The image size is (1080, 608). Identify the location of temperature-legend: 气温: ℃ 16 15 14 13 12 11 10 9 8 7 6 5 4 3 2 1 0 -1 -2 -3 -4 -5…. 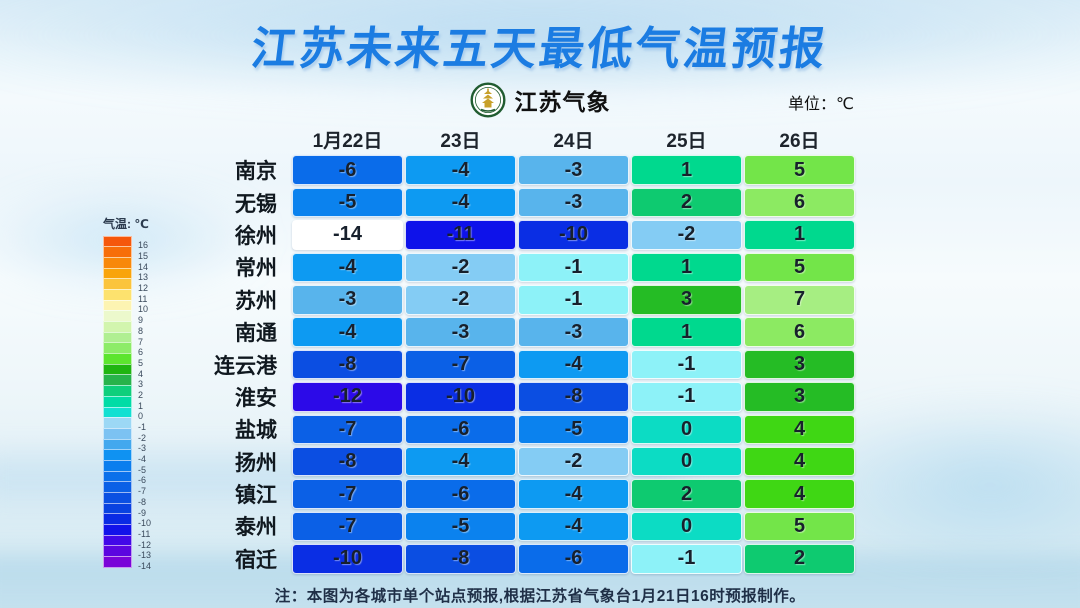
(131, 393).